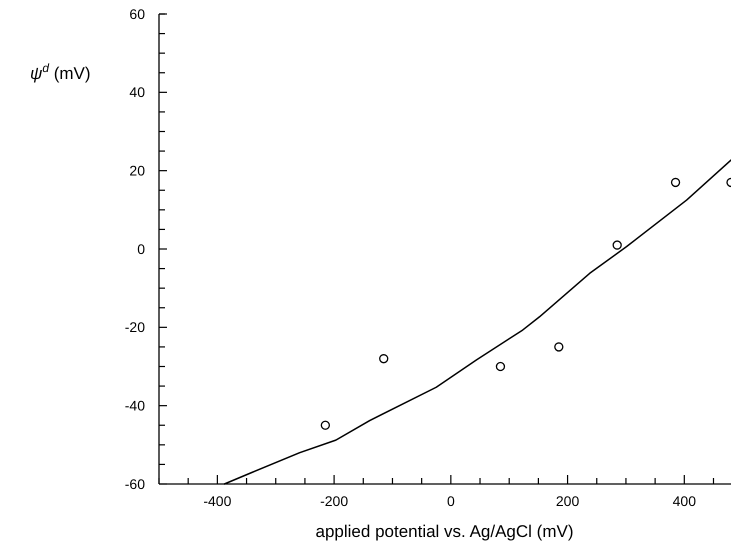  What do you see at coordinates (135, 327) in the screenshot?
I see `y-tick-label: -20` at bounding box center [135, 327].